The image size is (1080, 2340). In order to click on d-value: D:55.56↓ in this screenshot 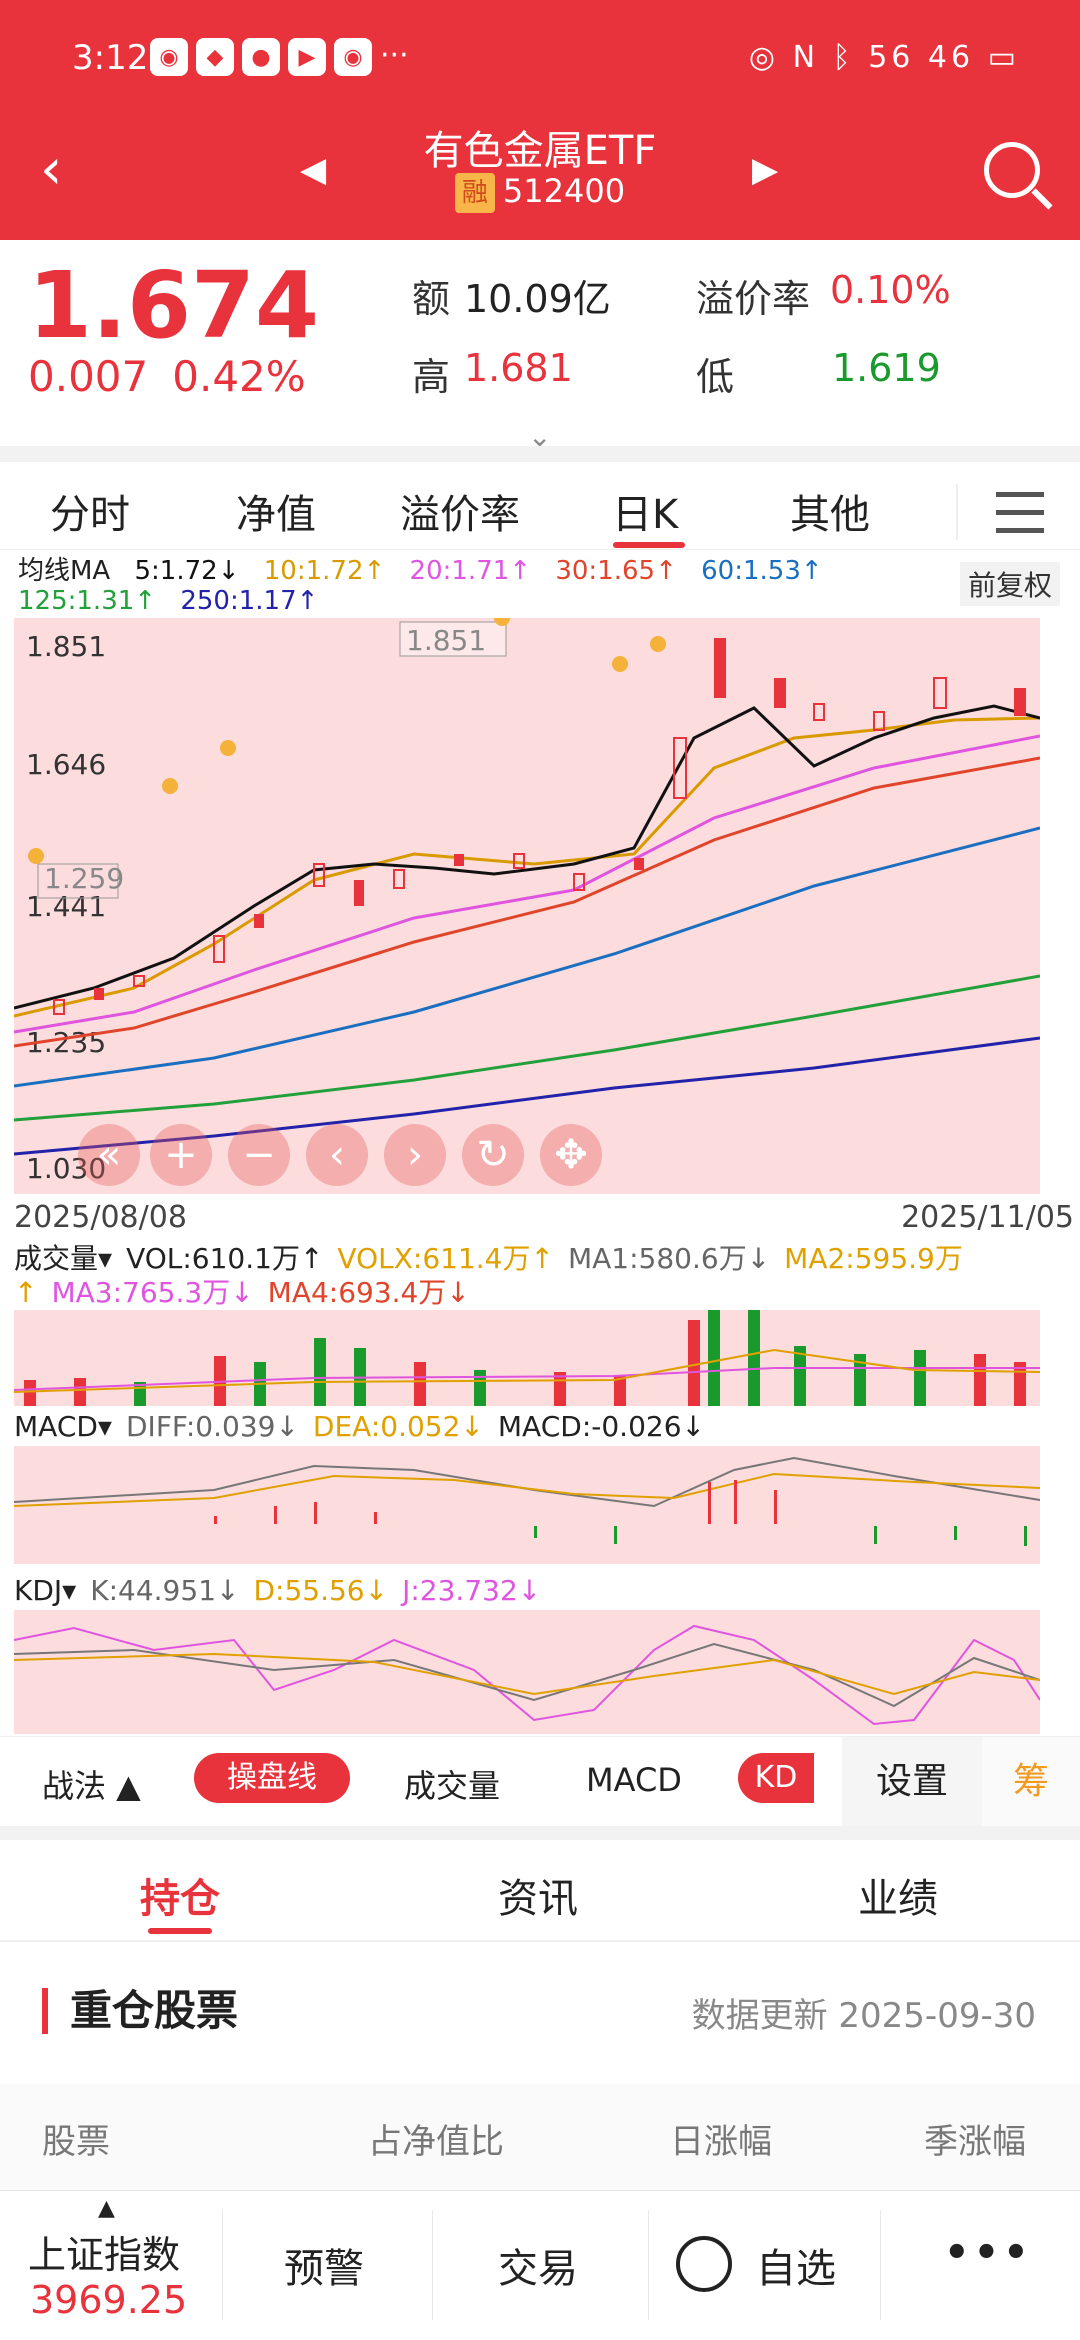, I will do `click(321, 1590)`.